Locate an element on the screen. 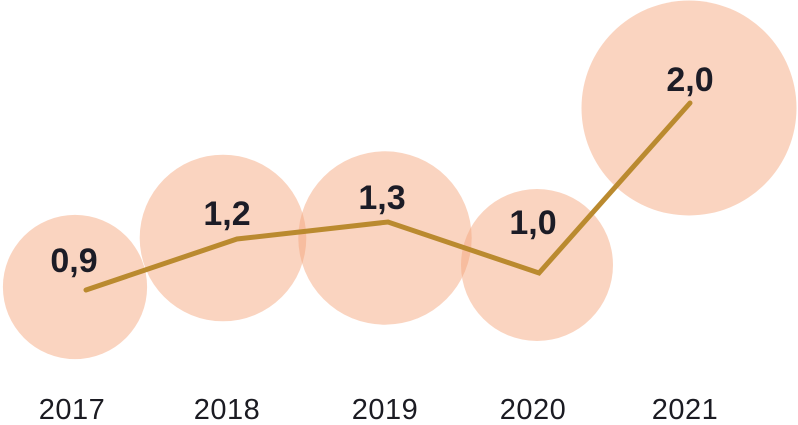 This screenshot has height=425, width=798. bubble-2021 is located at coordinates (689, 108).